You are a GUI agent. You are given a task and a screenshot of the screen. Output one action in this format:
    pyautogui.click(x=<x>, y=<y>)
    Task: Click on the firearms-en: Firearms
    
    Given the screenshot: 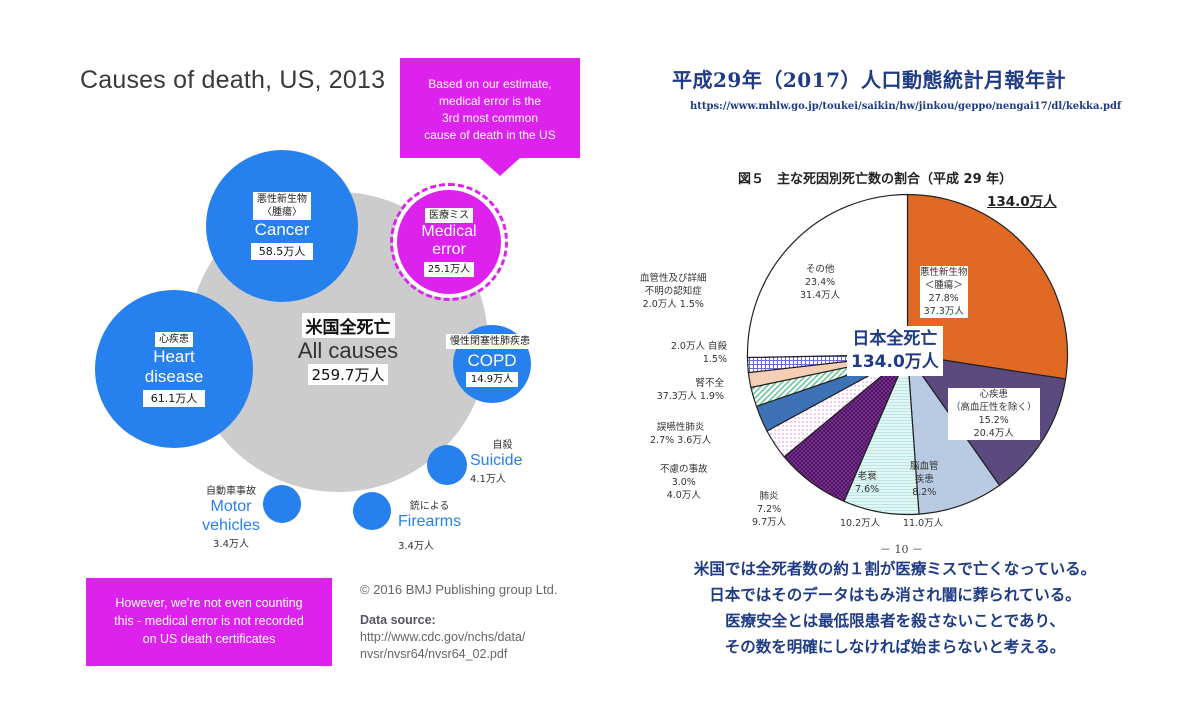 What is the action you would take?
    pyautogui.click(x=430, y=521)
    